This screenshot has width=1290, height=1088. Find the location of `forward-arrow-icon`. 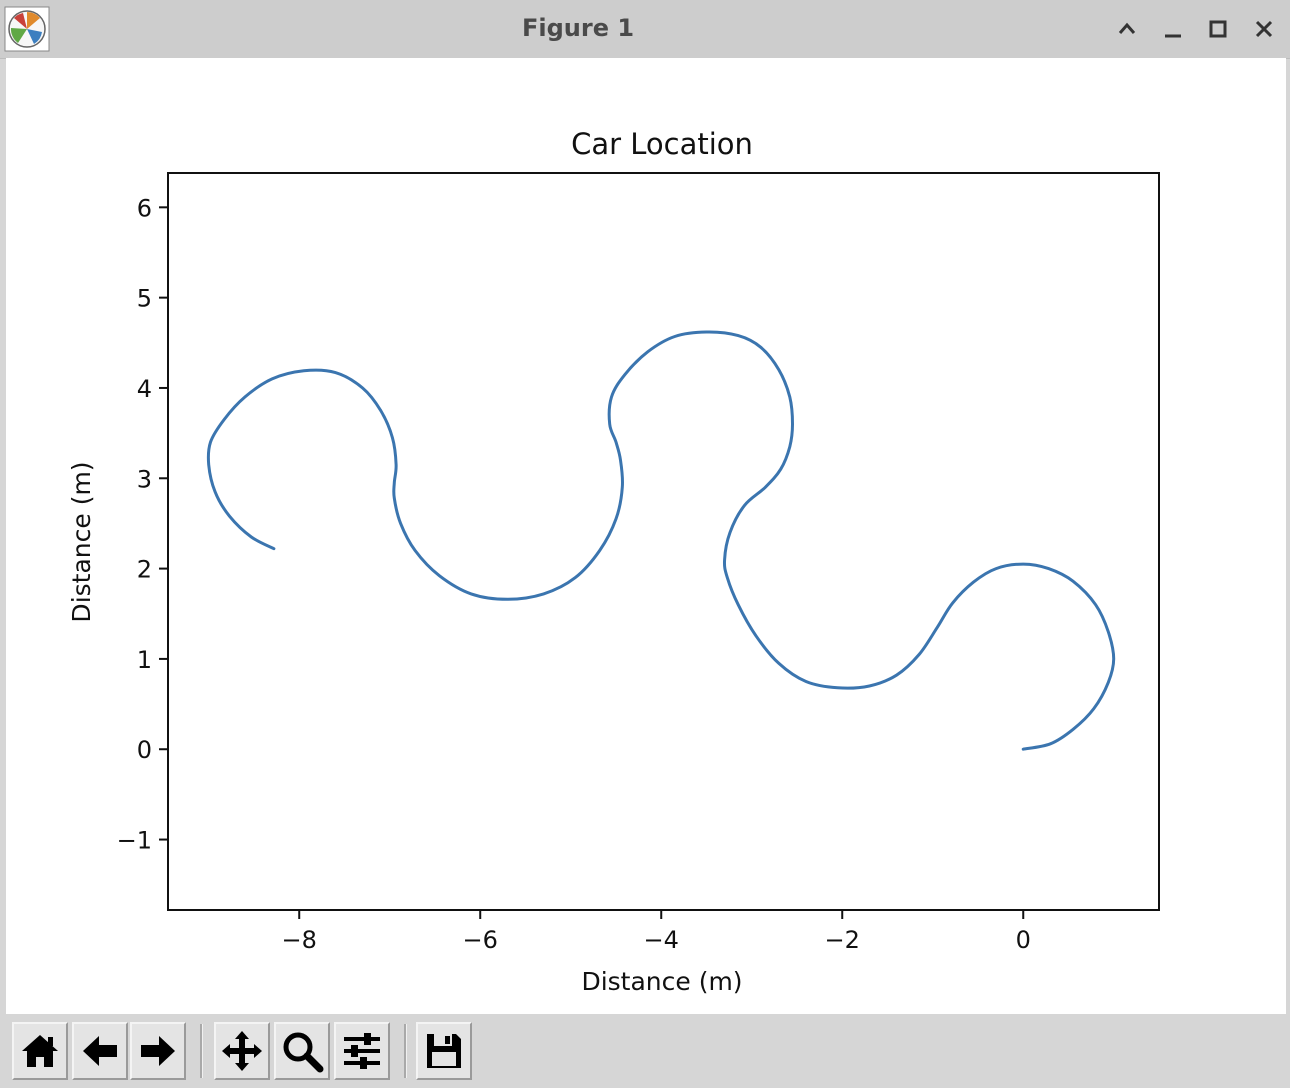

forward-arrow-icon is located at coordinates (158, 1051).